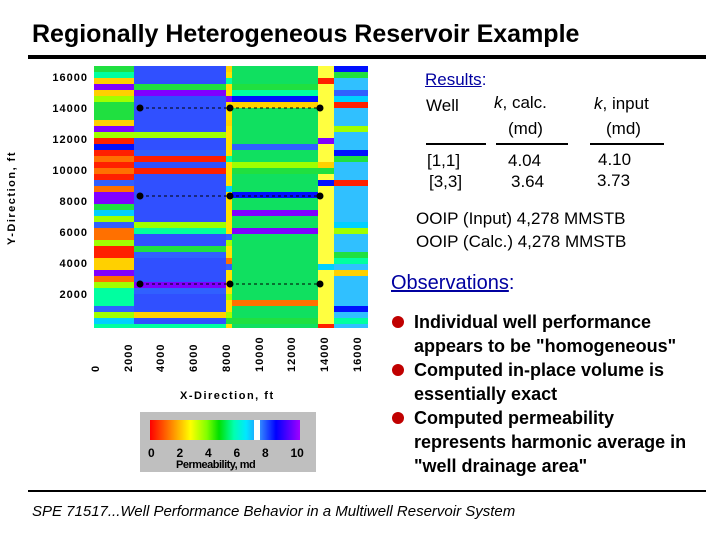 The width and height of the screenshot is (720, 540). What do you see at coordinates (70, 140) in the screenshot?
I see `y-tick-label: 12000` at bounding box center [70, 140].